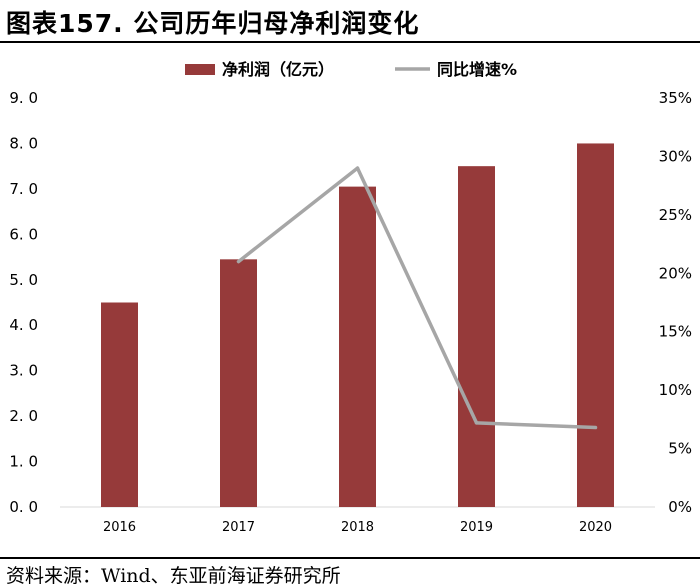 The height and width of the screenshot is (588, 700). Describe the element at coordinates (680, 507) in the screenshot. I see `right-tick-label: 0%` at that location.